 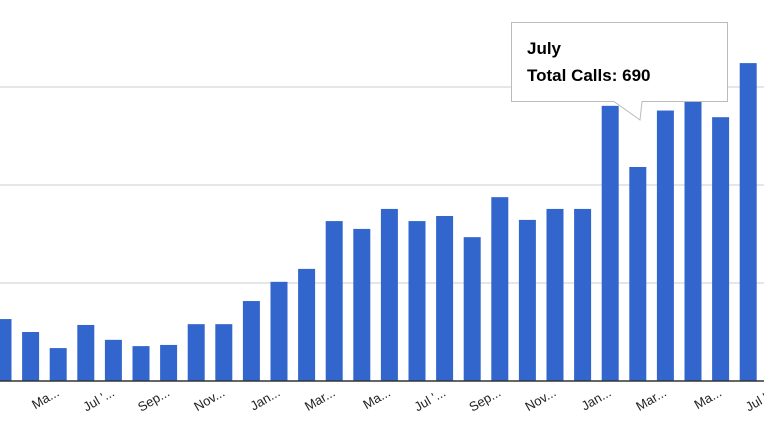 What do you see at coordinates (572, 75) in the screenshot?
I see `tooltip-label: Total Calls:` at bounding box center [572, 75].